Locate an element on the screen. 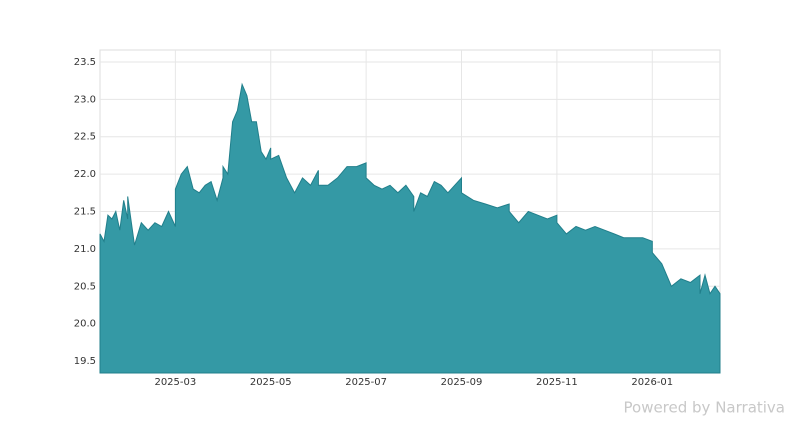 The width and height of the screenshot is (800, 424). x-tick-label: 2025-09 is located at coordinates (462, 382).